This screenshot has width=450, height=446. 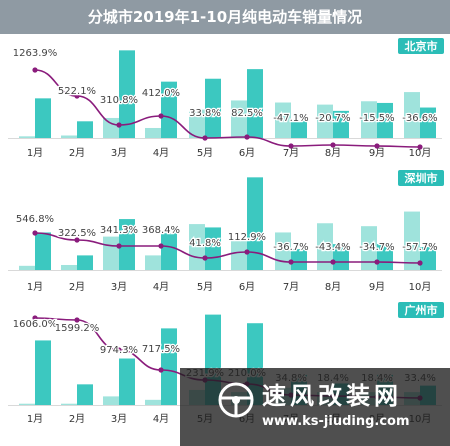 What do you see at coordinates (247, 113) in the screenshot?
I see `growth-label: 82.5%` at bounding box center [247, 113].